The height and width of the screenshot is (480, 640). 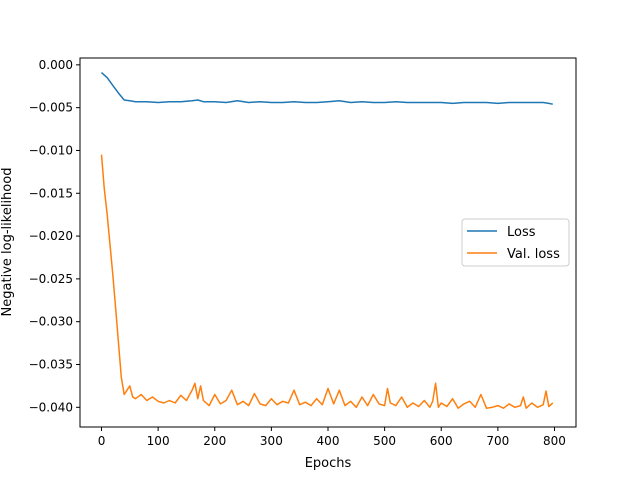 I want to click on y-tick-label: −0.025, so click(x=51, y=279).